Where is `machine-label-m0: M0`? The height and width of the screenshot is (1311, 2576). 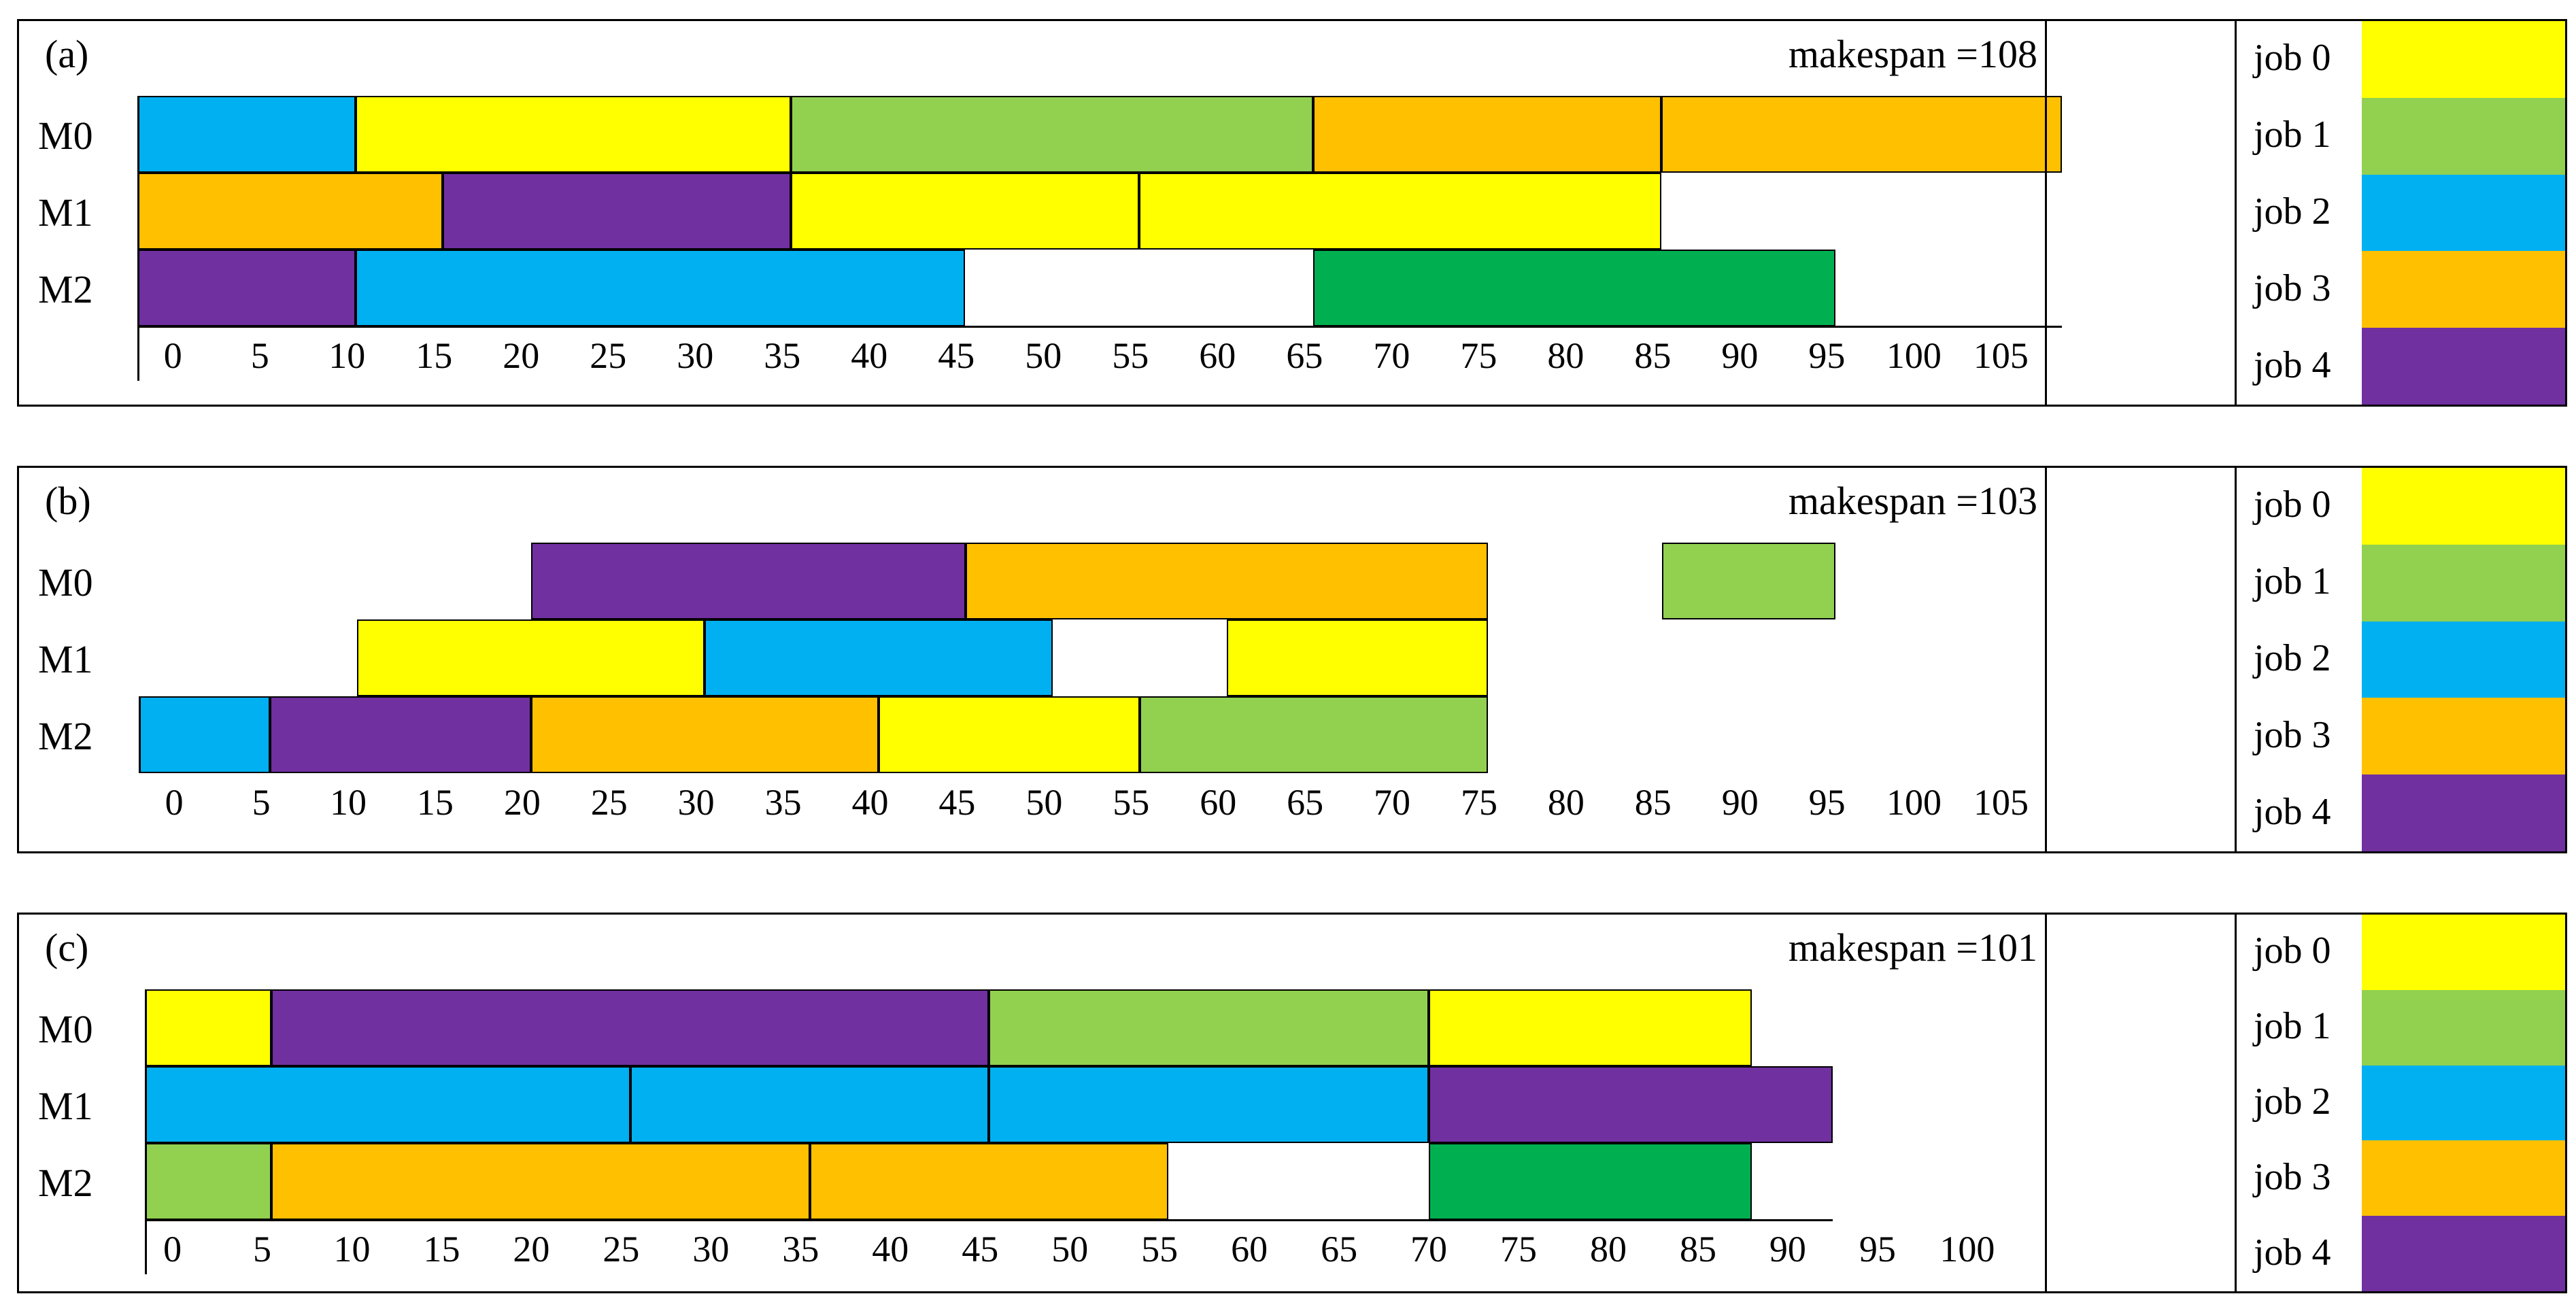
machine-label-m0: M0 is located at coordinates (65, 1029).